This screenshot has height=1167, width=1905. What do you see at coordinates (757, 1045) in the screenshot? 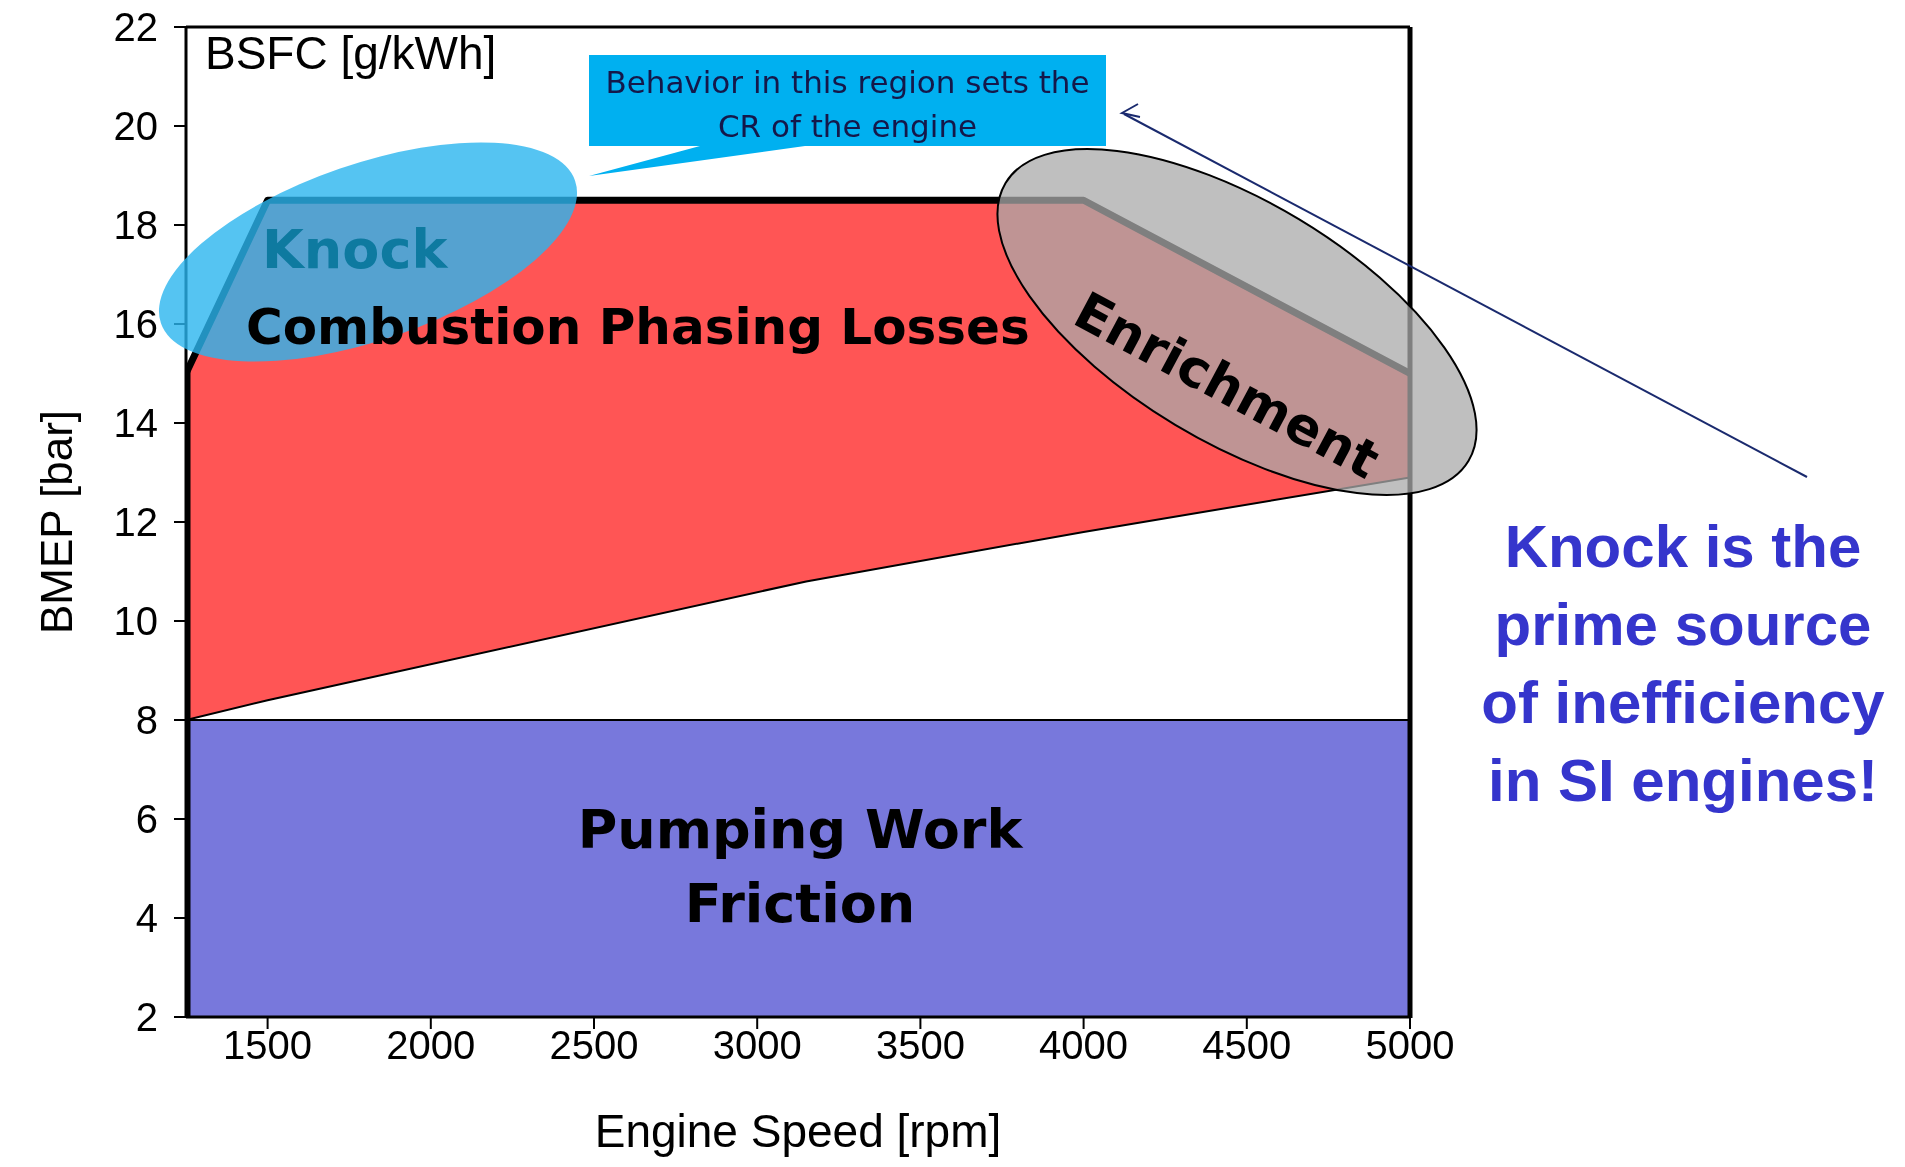
I see `x-tick-label: 3000` at bounding box center [757, 1045].